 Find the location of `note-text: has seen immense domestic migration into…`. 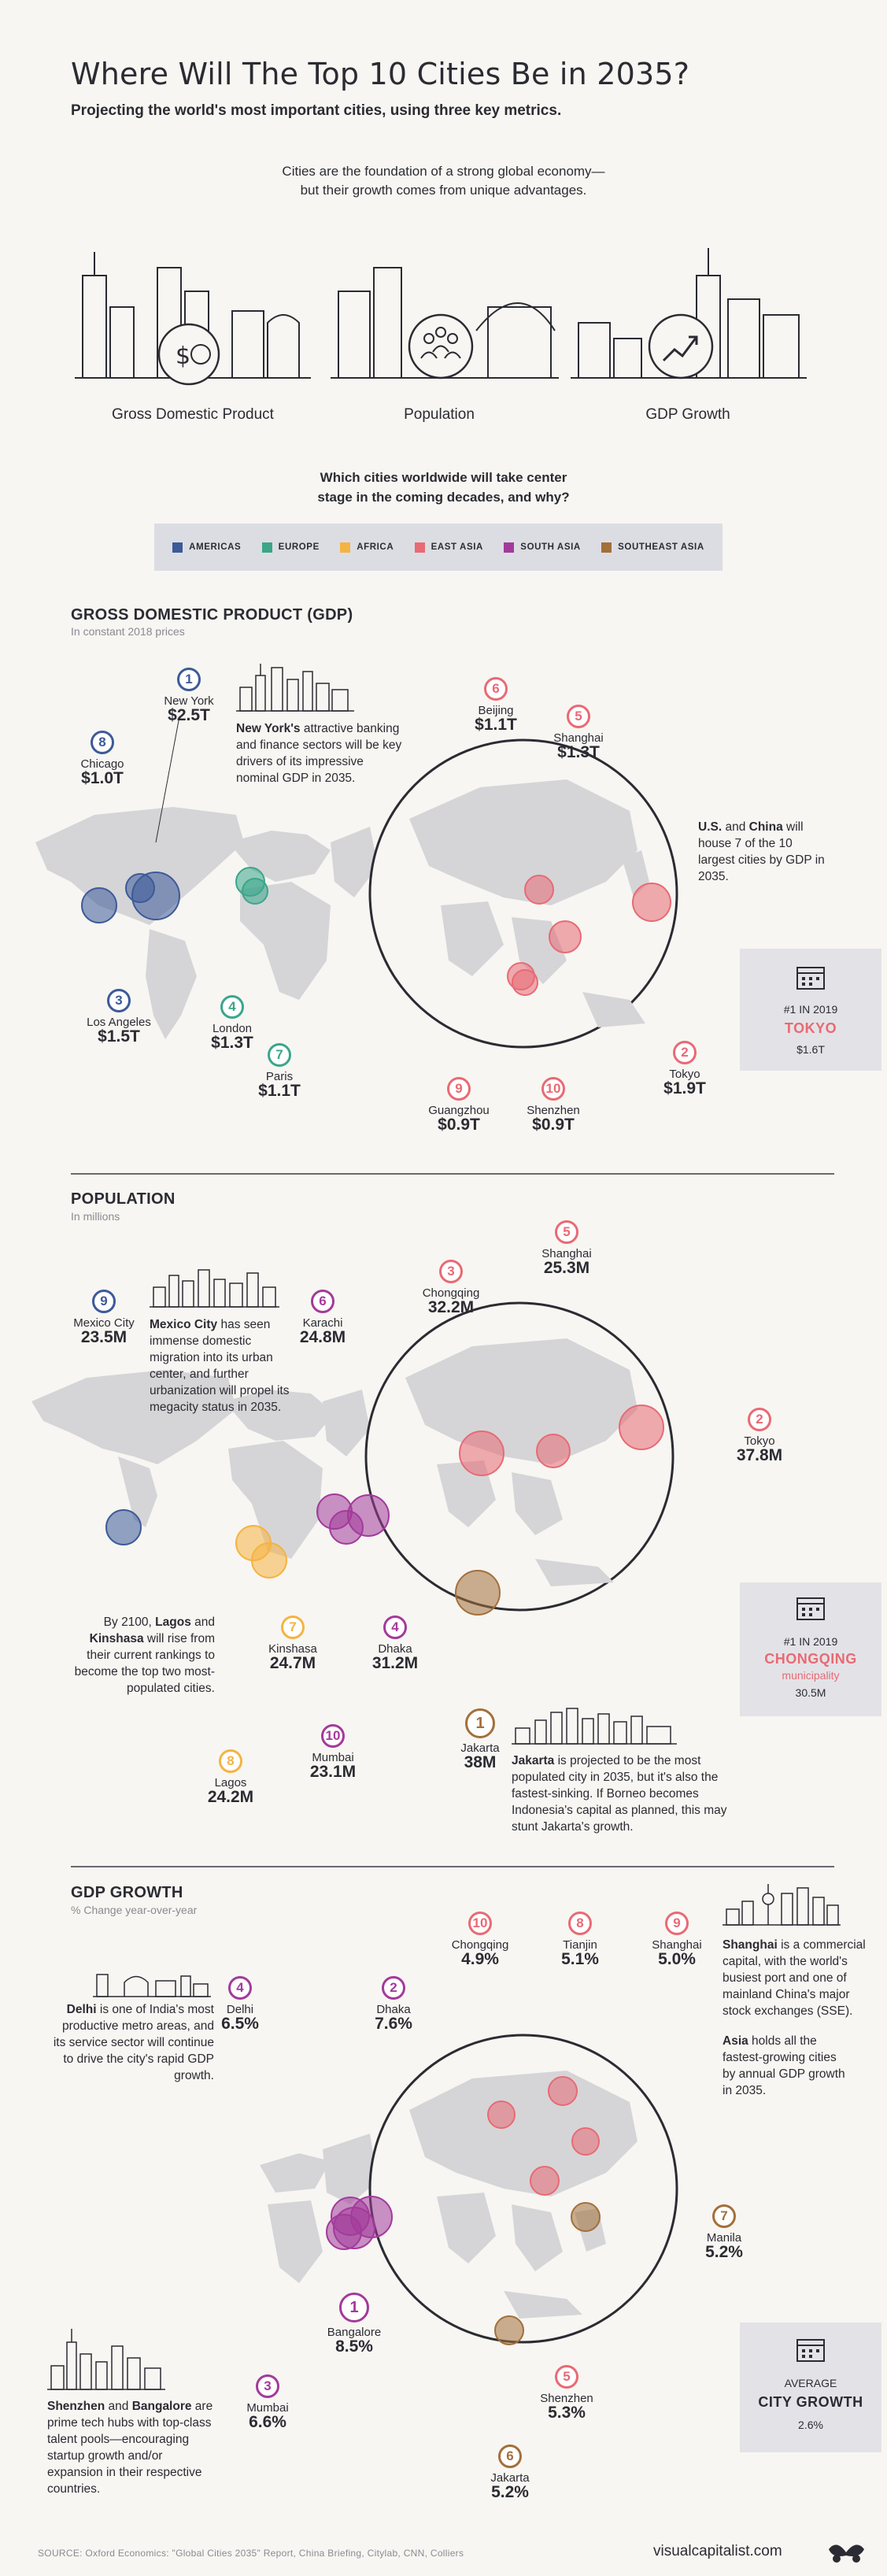

note-text: has seen immense domestic migration into… is located at coordinates (220, 1366).